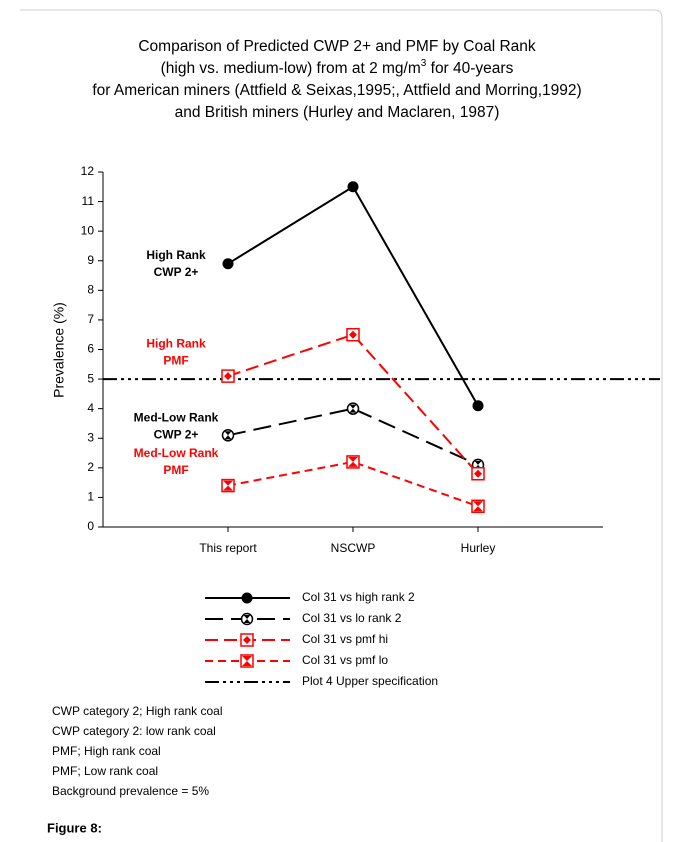 The image size is (676, 842). Describe the element at coordinates (228, 548) in the screenshot. I see `x-tick-label: This report` at that location.